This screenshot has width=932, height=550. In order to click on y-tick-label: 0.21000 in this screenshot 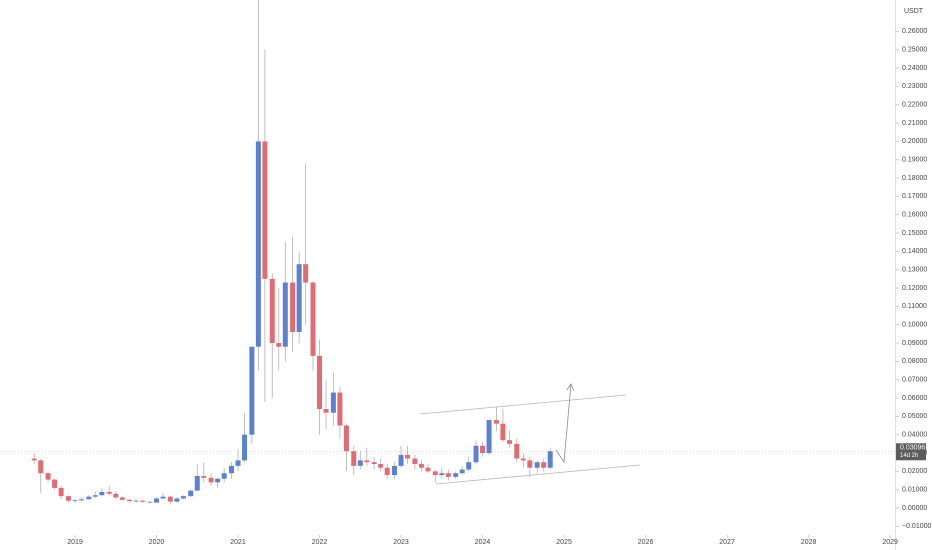, I will do `click(914, 123)`.